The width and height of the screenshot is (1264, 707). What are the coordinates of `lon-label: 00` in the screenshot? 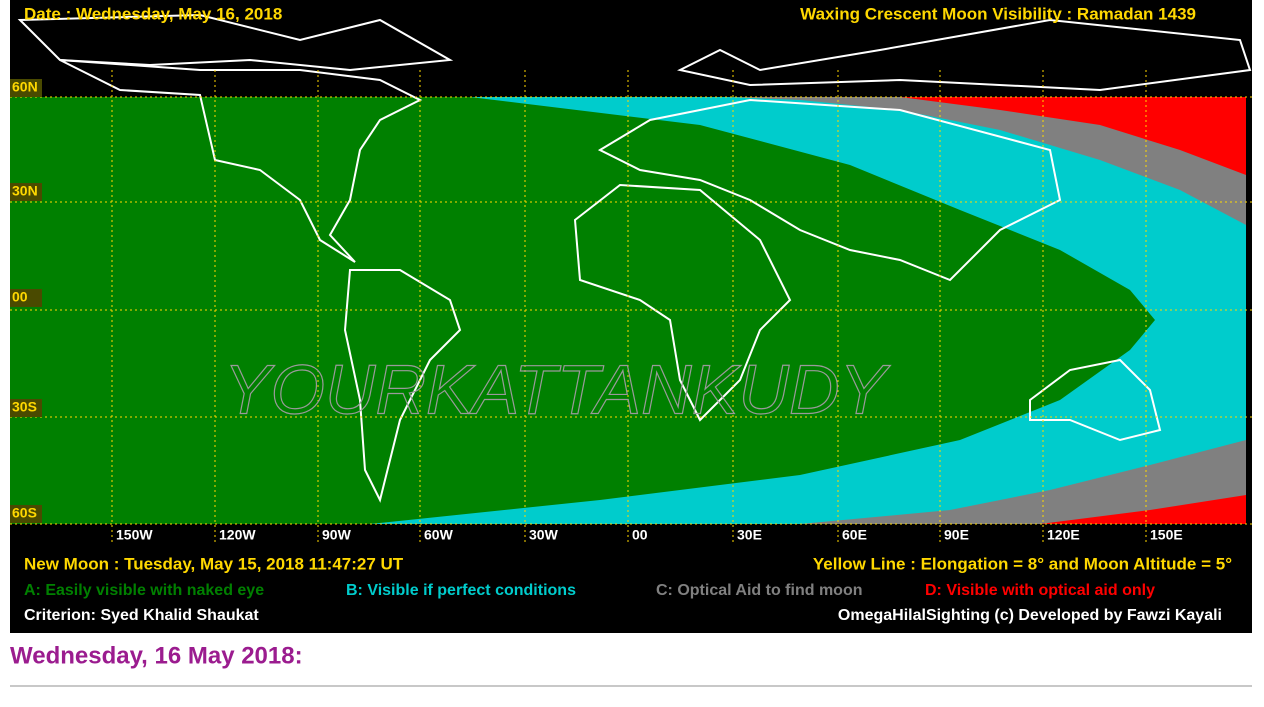 It's located at (640, 535).